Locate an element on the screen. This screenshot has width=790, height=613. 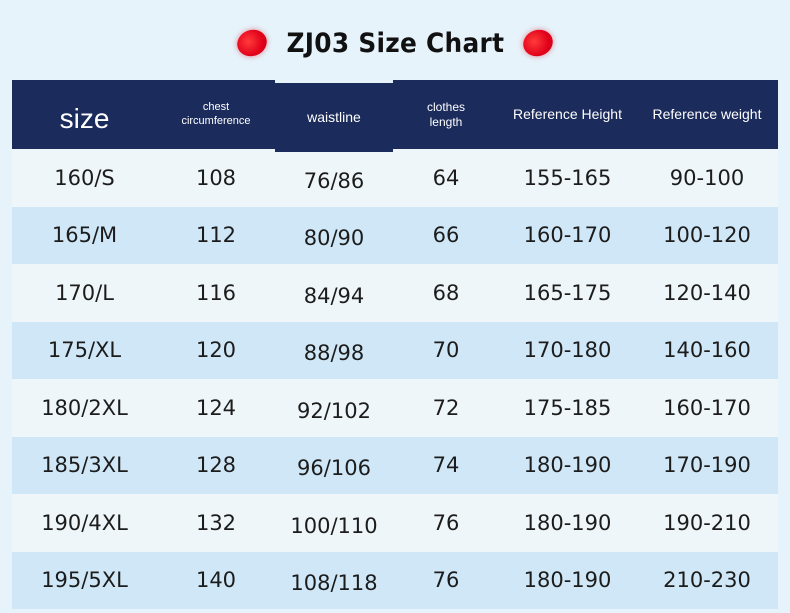
header-chest-line2: circumference is located at coordinates (216, 120).